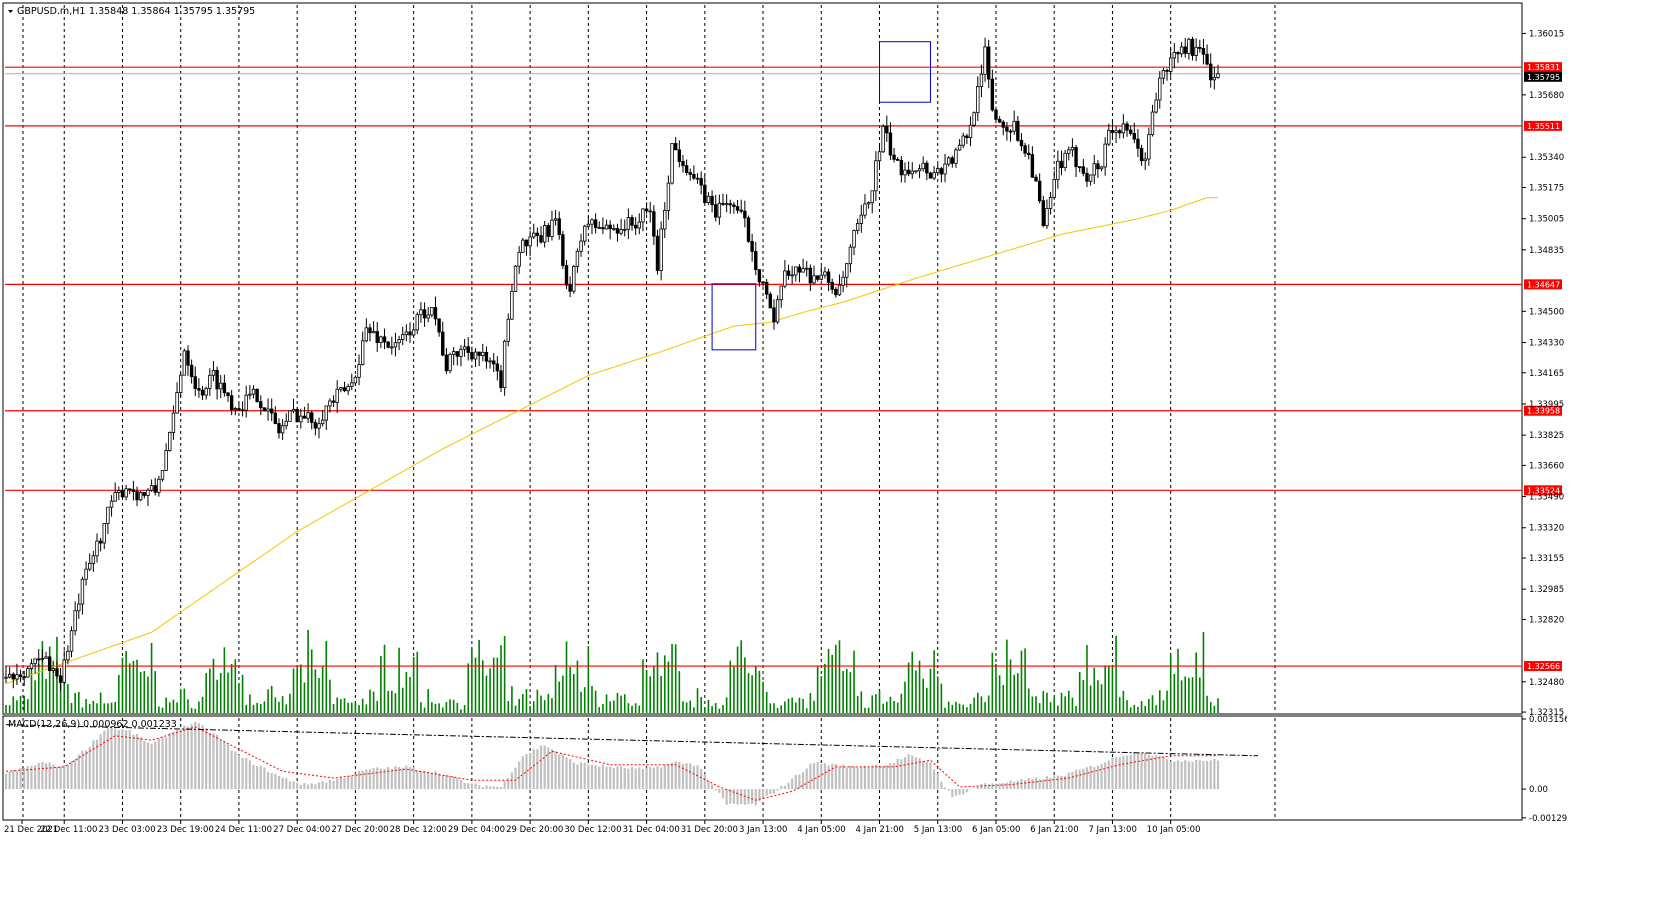 This screenshot has width=1673, height=897. What do you see at coordinates (126, 830) in the screenshot?
I see `x-tick-label: 23 Dec 03:00` at bounding box center [126, 830].